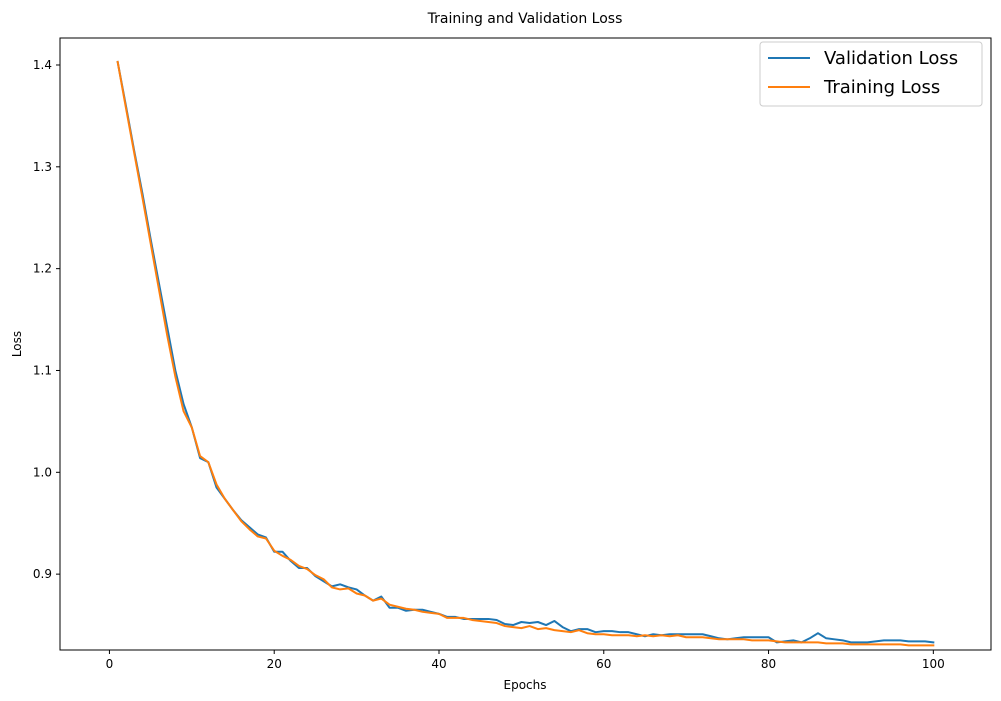  I want to click on y-tick-label: 1.4, so click(42, 65).